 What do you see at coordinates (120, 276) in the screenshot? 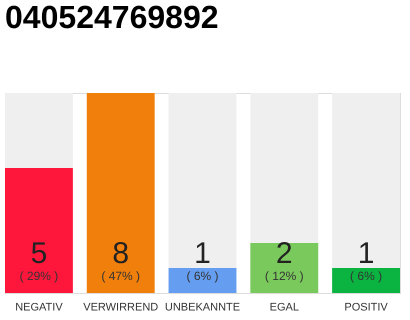
I see `annotation: ( 47% )` at bounding box center [120, 276].